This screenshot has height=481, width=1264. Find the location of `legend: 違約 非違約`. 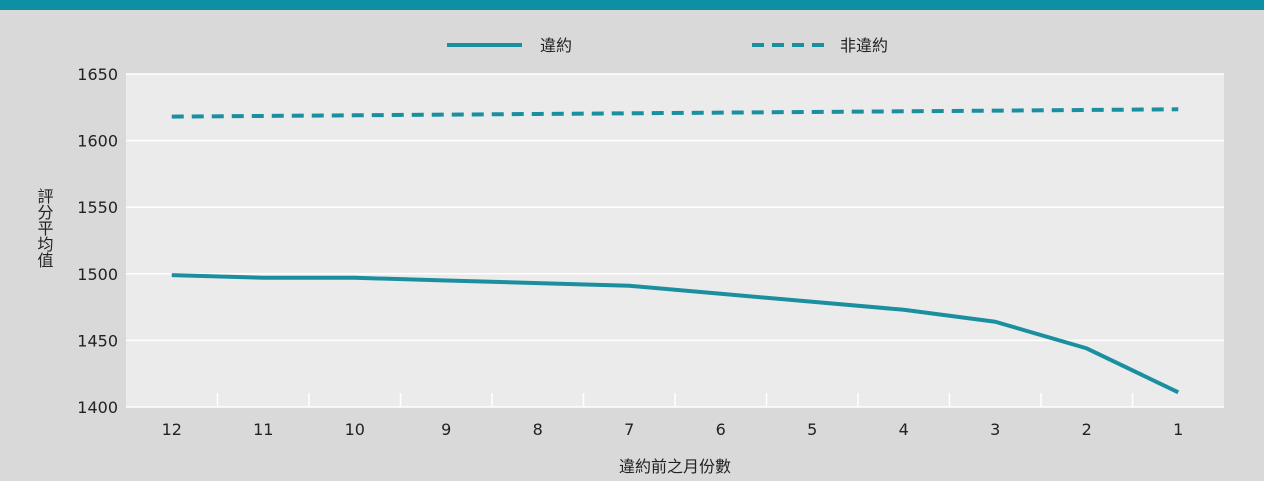

legend: 違約 非違約 is located at coordinates (667, 45).